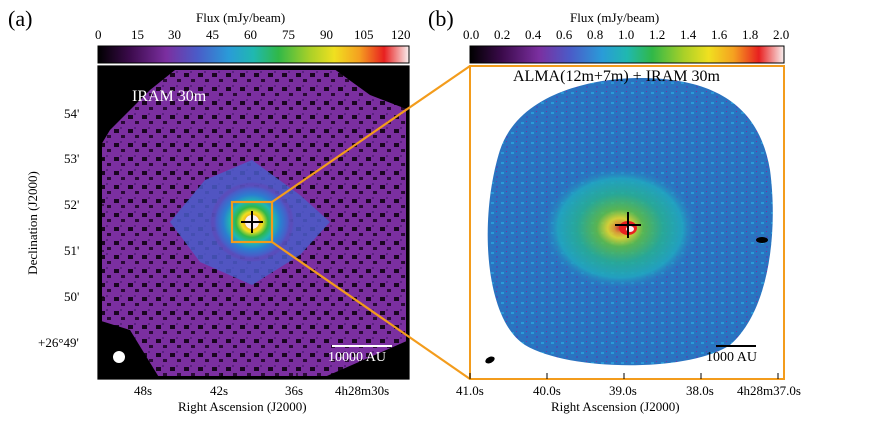 Image resolution: width=872 pixels, height=421 pixels. What do you see at coordinates (490, 360) in the screenshot?
I see `beam-b` at bounding box center [490, 360].